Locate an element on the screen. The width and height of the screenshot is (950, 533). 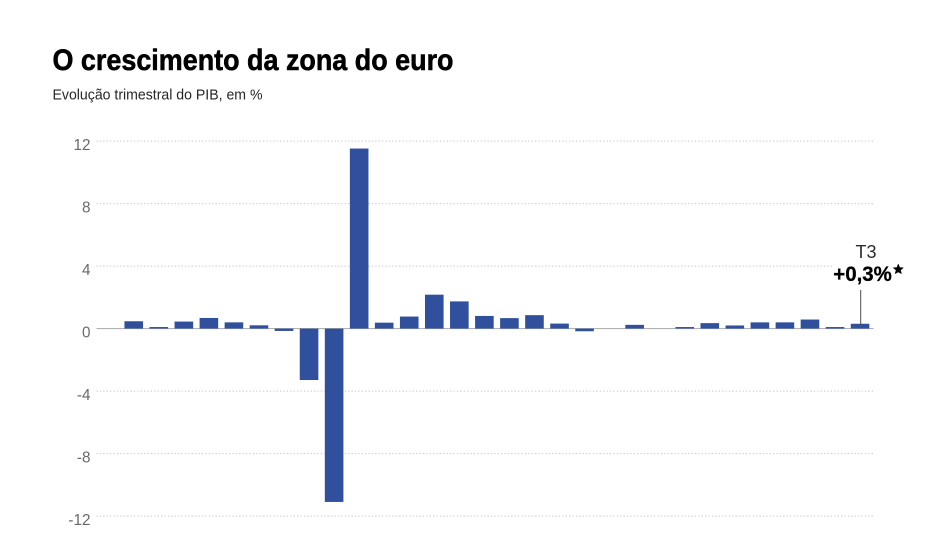
svg-text: 8 is located at coordinates (86, 208).